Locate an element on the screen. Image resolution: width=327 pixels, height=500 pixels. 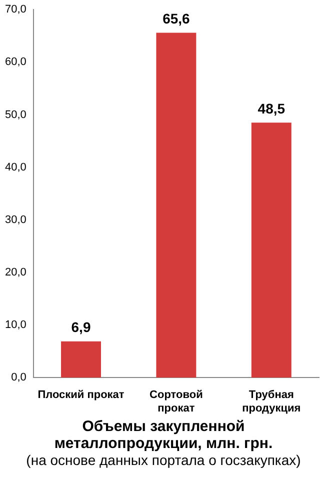
x-tick-label: Сортовой прокат is located at coordinates (176, 401).